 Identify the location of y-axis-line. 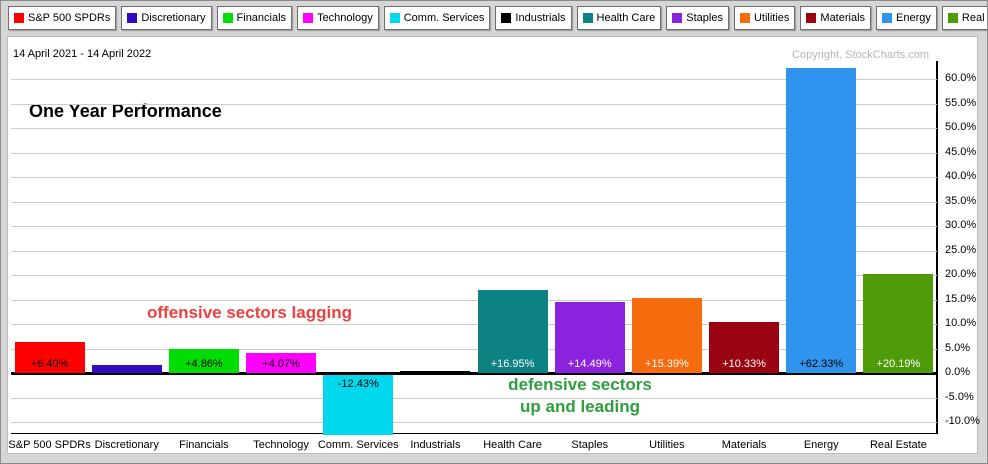
(937, 247).